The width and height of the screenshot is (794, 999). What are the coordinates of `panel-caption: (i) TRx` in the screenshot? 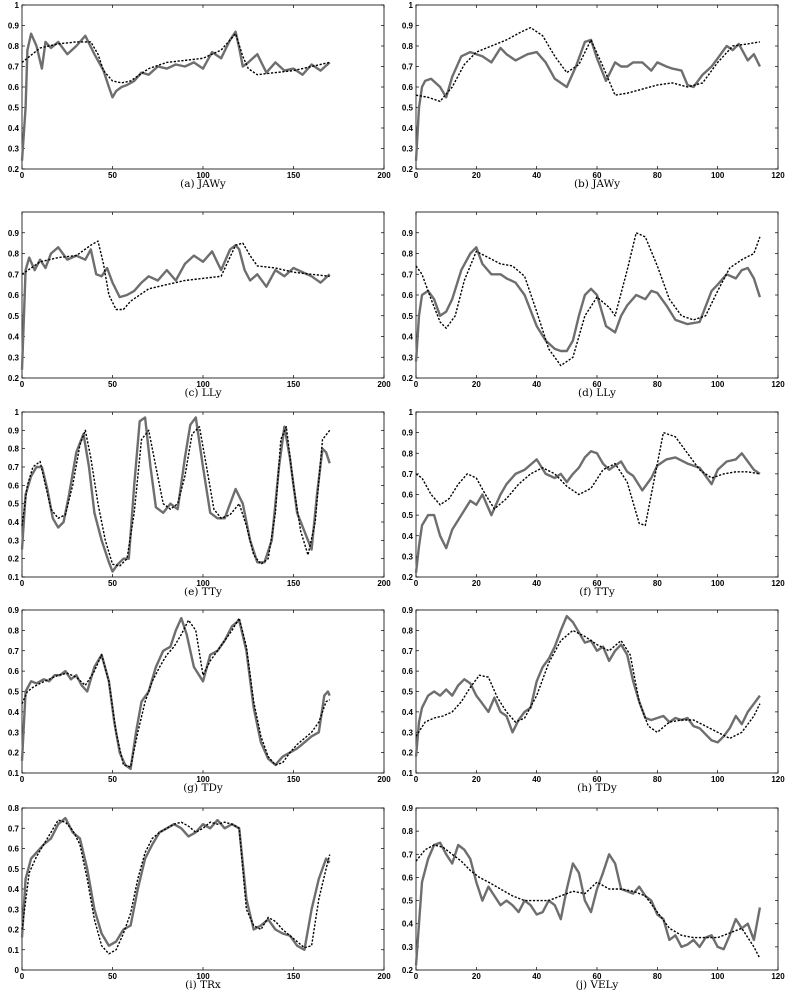 It's located at (203, 985).